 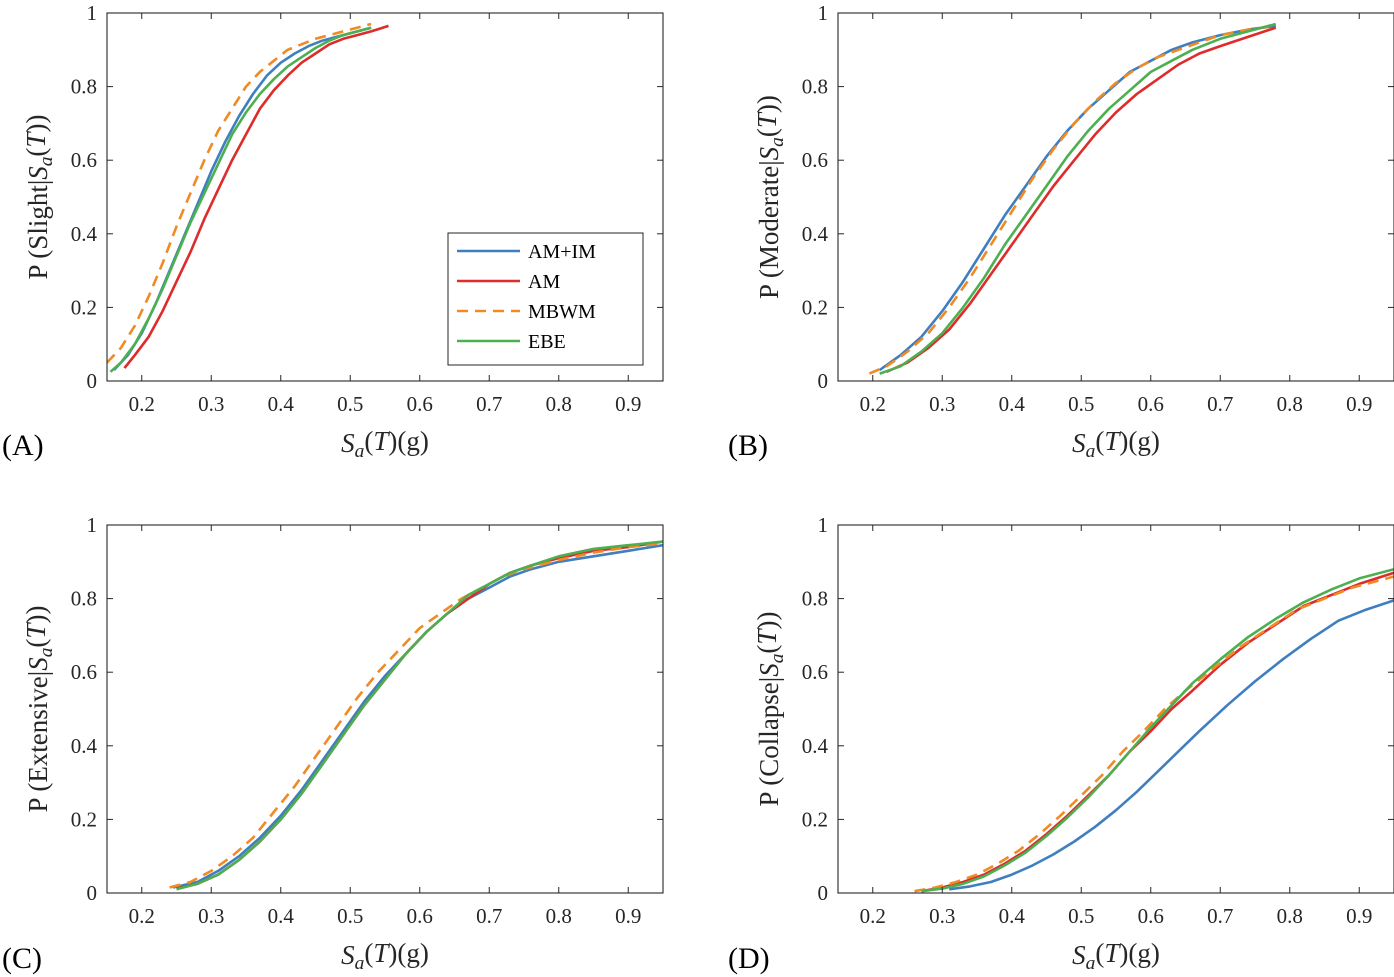 I want to click on panel-label: (B), so click(x=748, y=445).